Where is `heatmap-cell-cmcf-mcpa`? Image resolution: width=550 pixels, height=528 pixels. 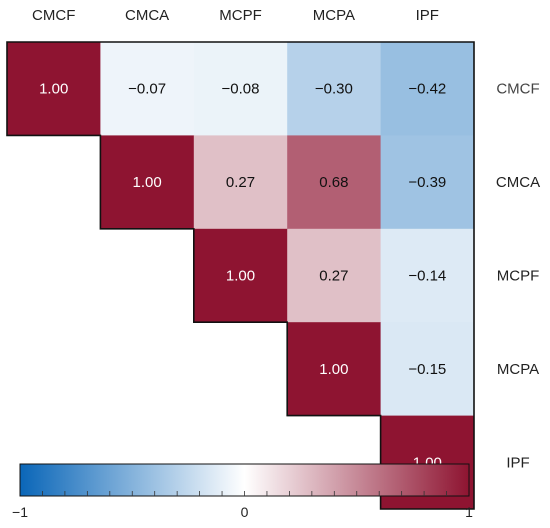 heatmap-cell-cmcf-mcpa is located at coordinates (334, 89).